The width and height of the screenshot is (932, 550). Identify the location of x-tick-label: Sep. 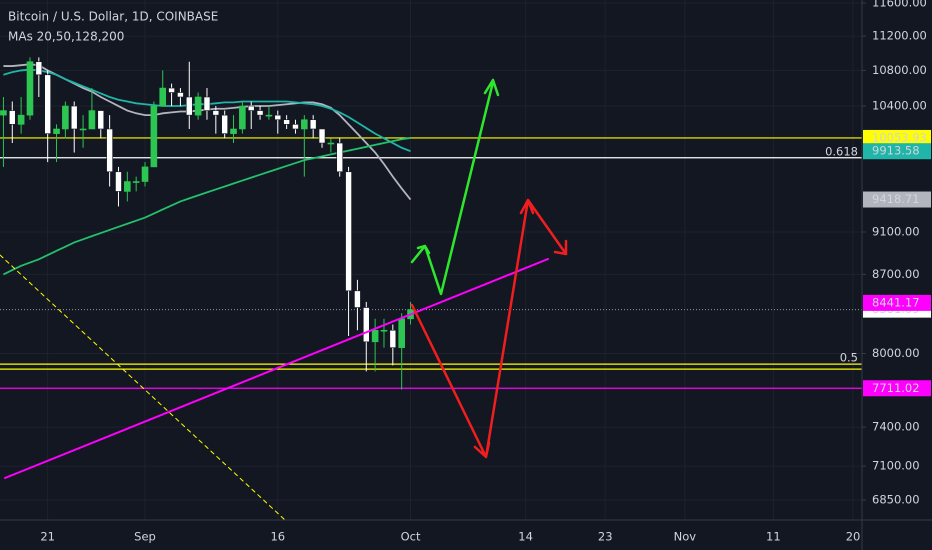
(145, 537).